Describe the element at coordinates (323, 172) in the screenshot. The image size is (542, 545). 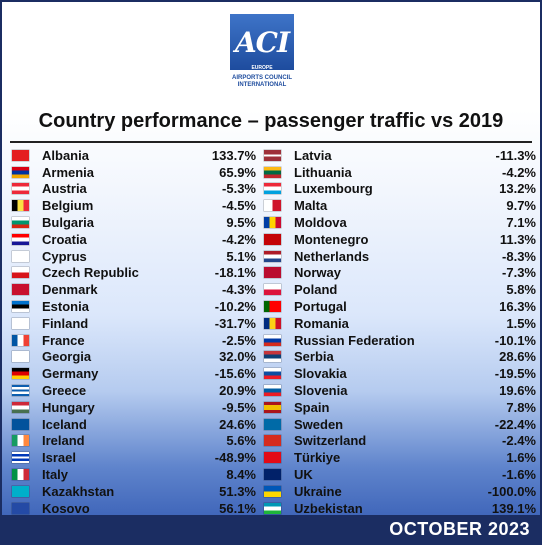
I see `country-name: Lithuania` at that location.